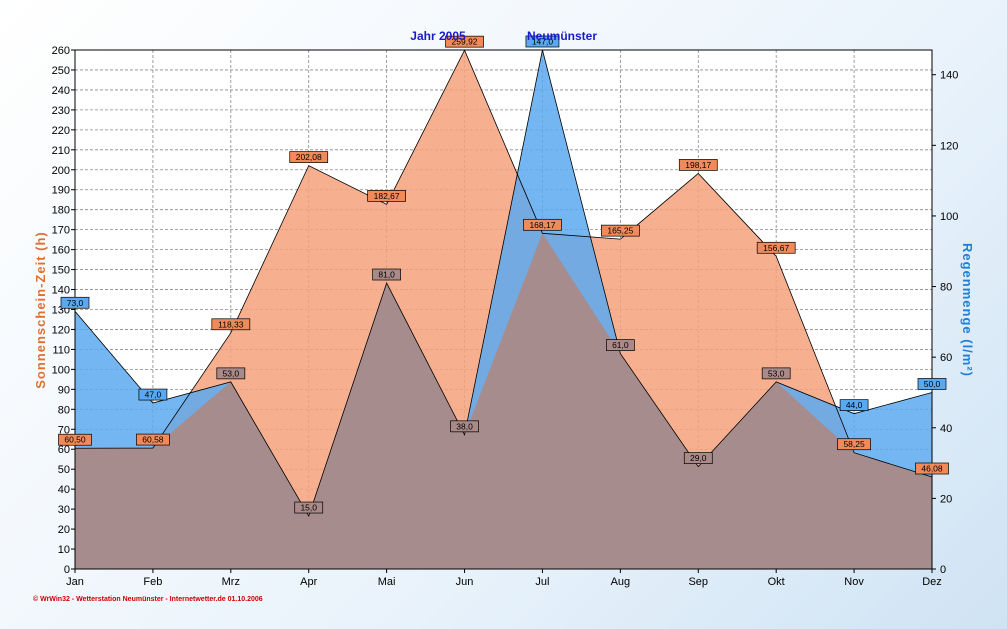 This screenshot has width=1007, height=629. I want to click on rain-data-label-group: 73,0, so click(75, 302).